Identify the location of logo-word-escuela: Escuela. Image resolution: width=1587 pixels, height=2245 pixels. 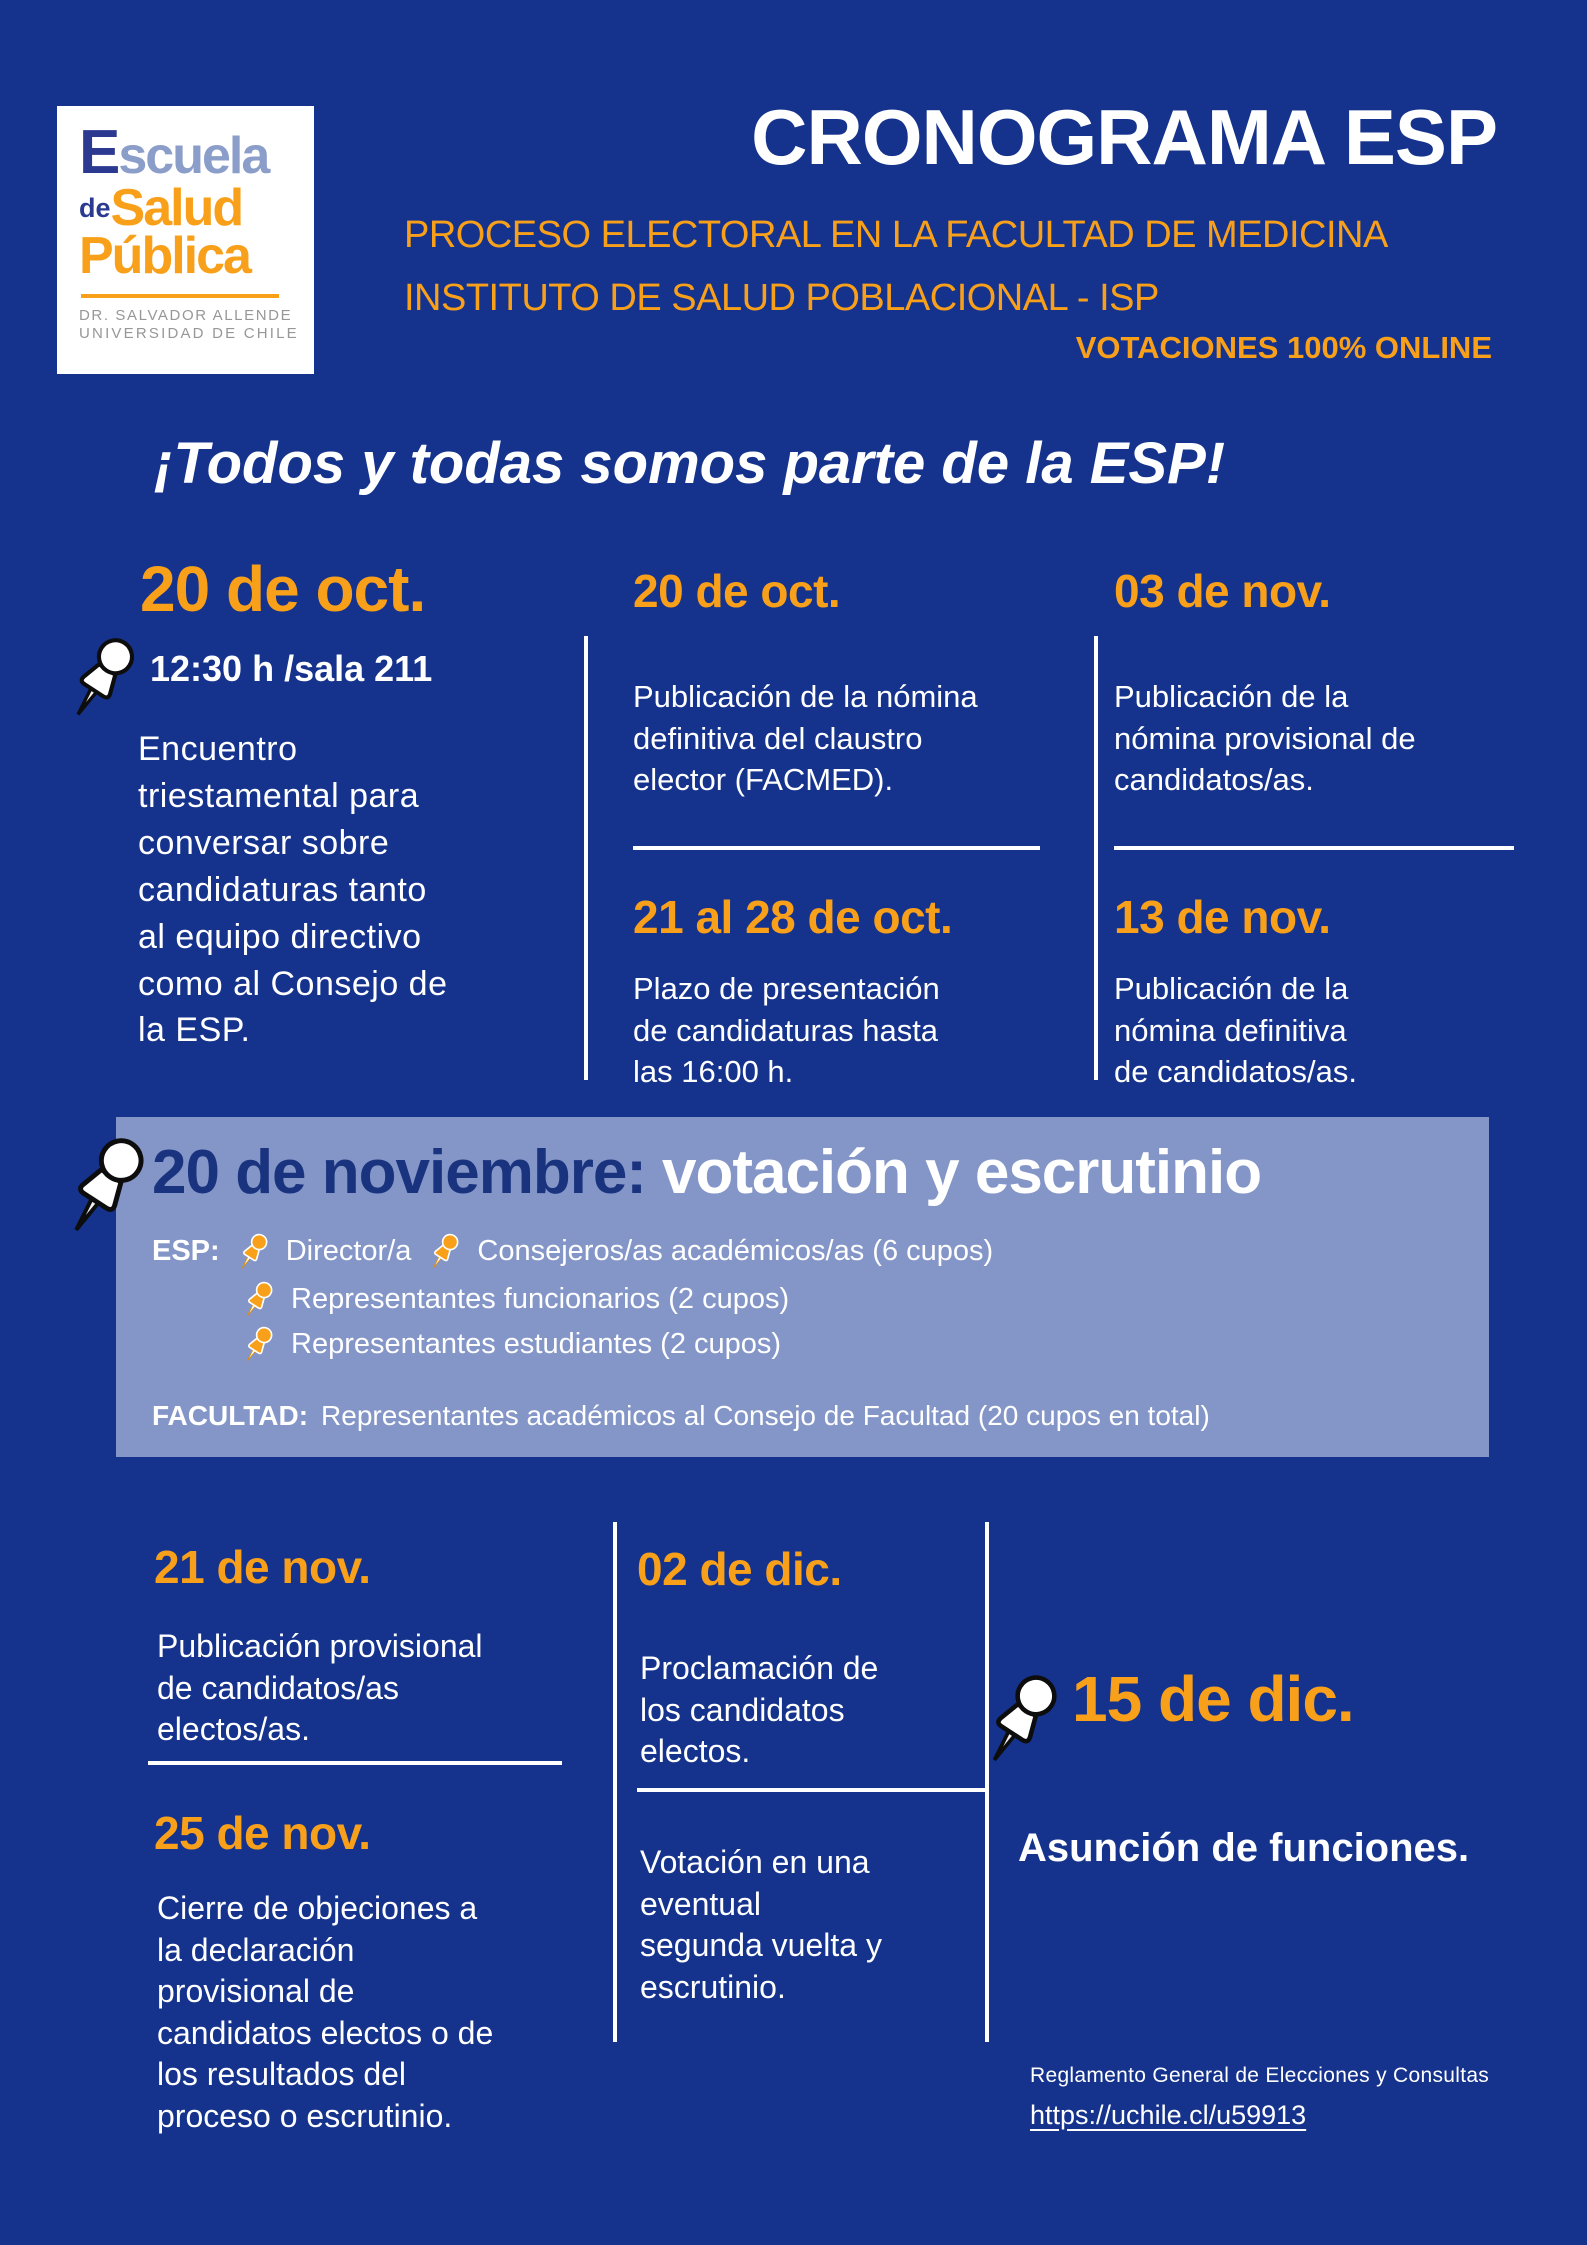
(174, 152).